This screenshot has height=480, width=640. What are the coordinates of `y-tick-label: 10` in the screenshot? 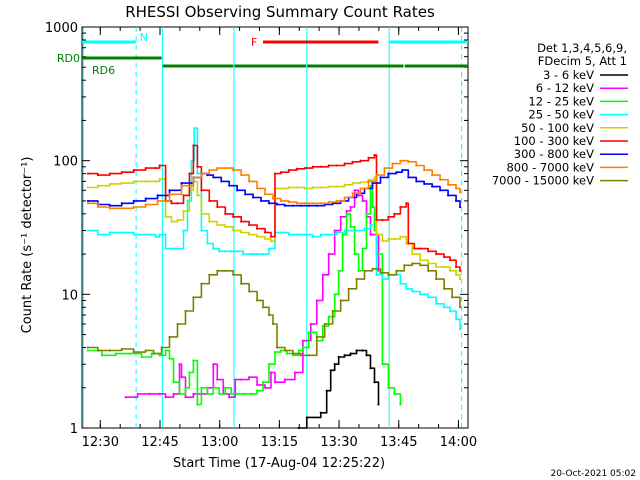 It's located at (69, 295).